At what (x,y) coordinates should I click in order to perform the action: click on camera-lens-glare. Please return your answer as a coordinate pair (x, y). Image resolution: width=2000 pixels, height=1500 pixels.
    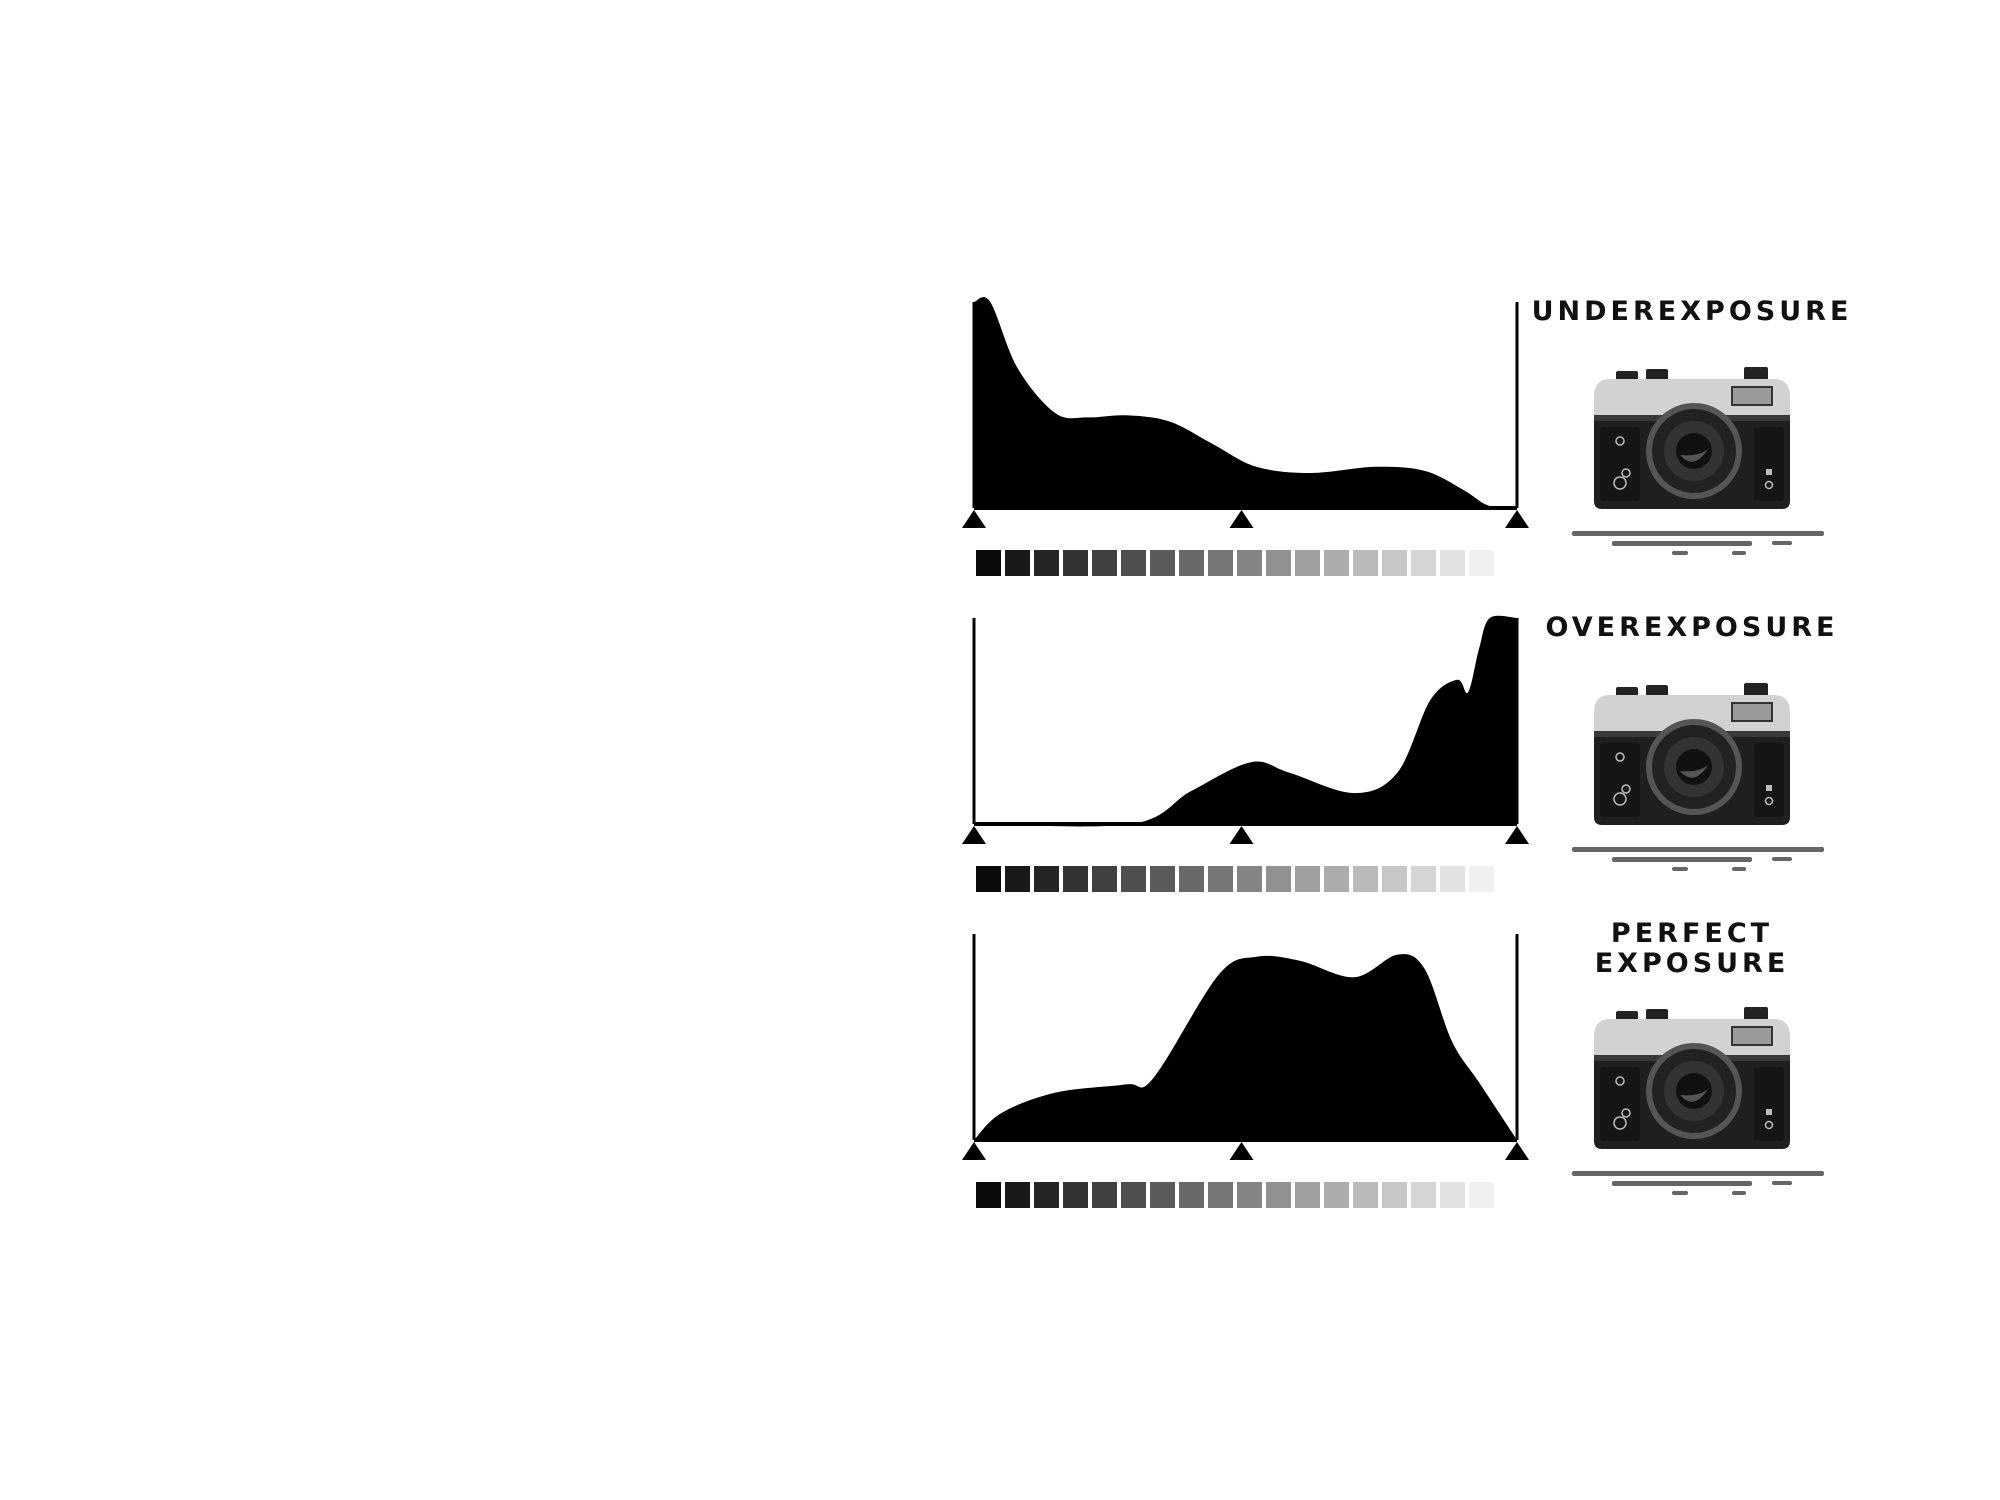
    Looking at the image, I should click on (1694, 455).